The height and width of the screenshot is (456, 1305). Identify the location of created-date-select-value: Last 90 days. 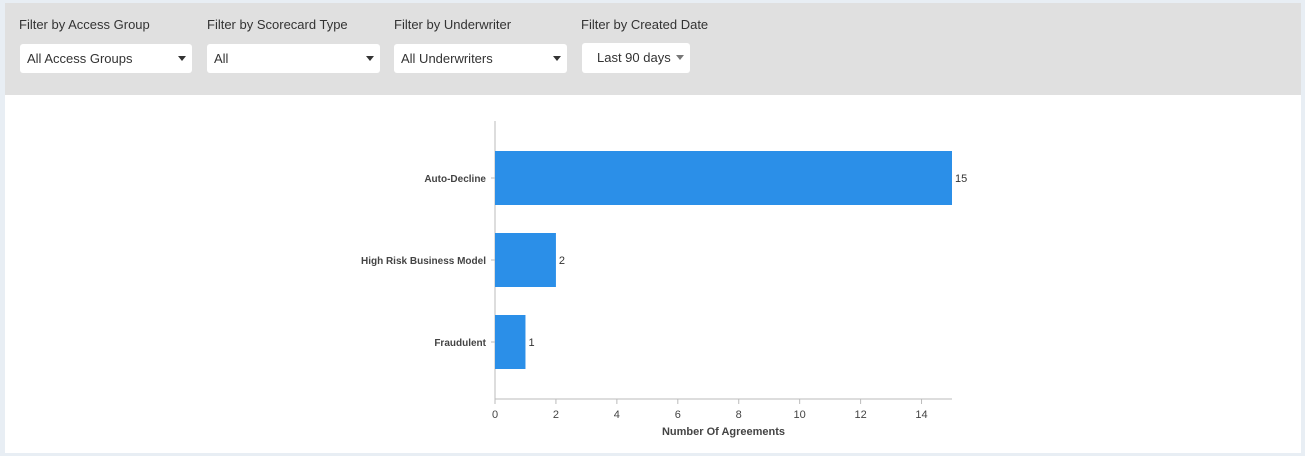
(634, 57).